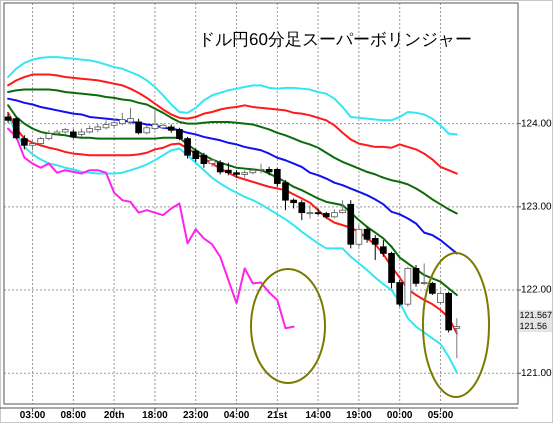  What do you see at coordinates (536, 290) in the screenshot?
I see `y-tick-label: 122.00` at bounding box center [536, 290].